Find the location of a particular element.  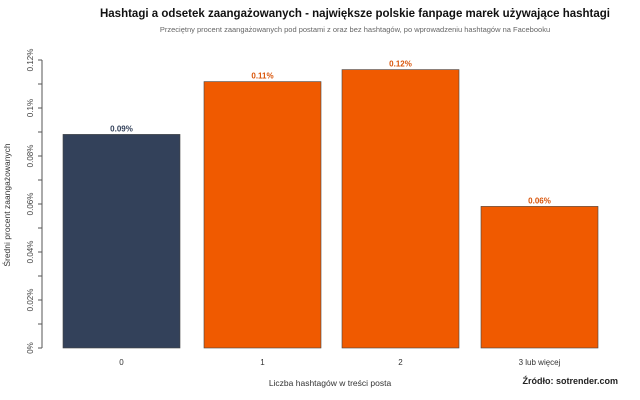

data-label: 0.09% is located at coordinates (121, 128).